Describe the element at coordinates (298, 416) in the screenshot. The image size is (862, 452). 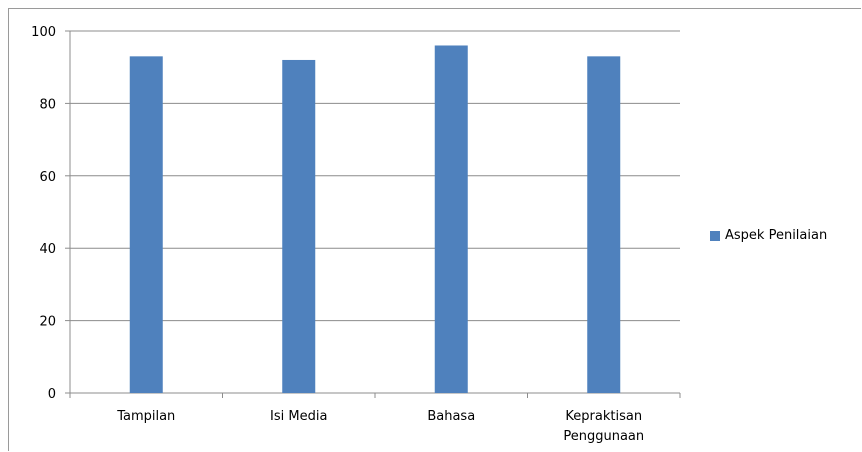
I see `x-category-label: Isi Media` at that location.